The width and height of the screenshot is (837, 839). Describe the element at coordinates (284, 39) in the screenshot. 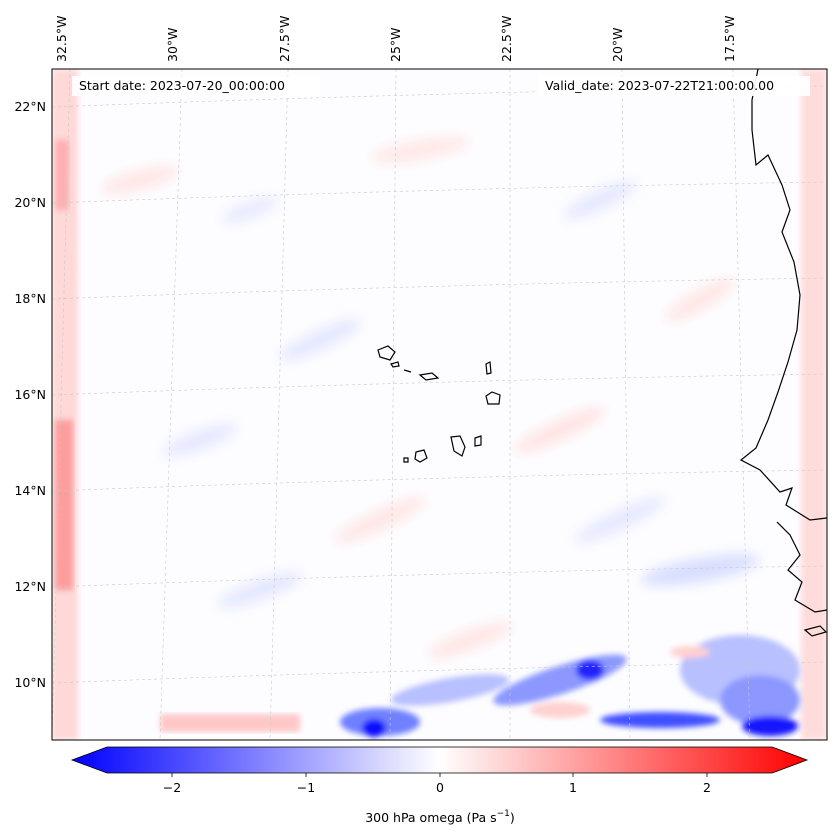

I see `lon-label: 27.5°W` at that location.